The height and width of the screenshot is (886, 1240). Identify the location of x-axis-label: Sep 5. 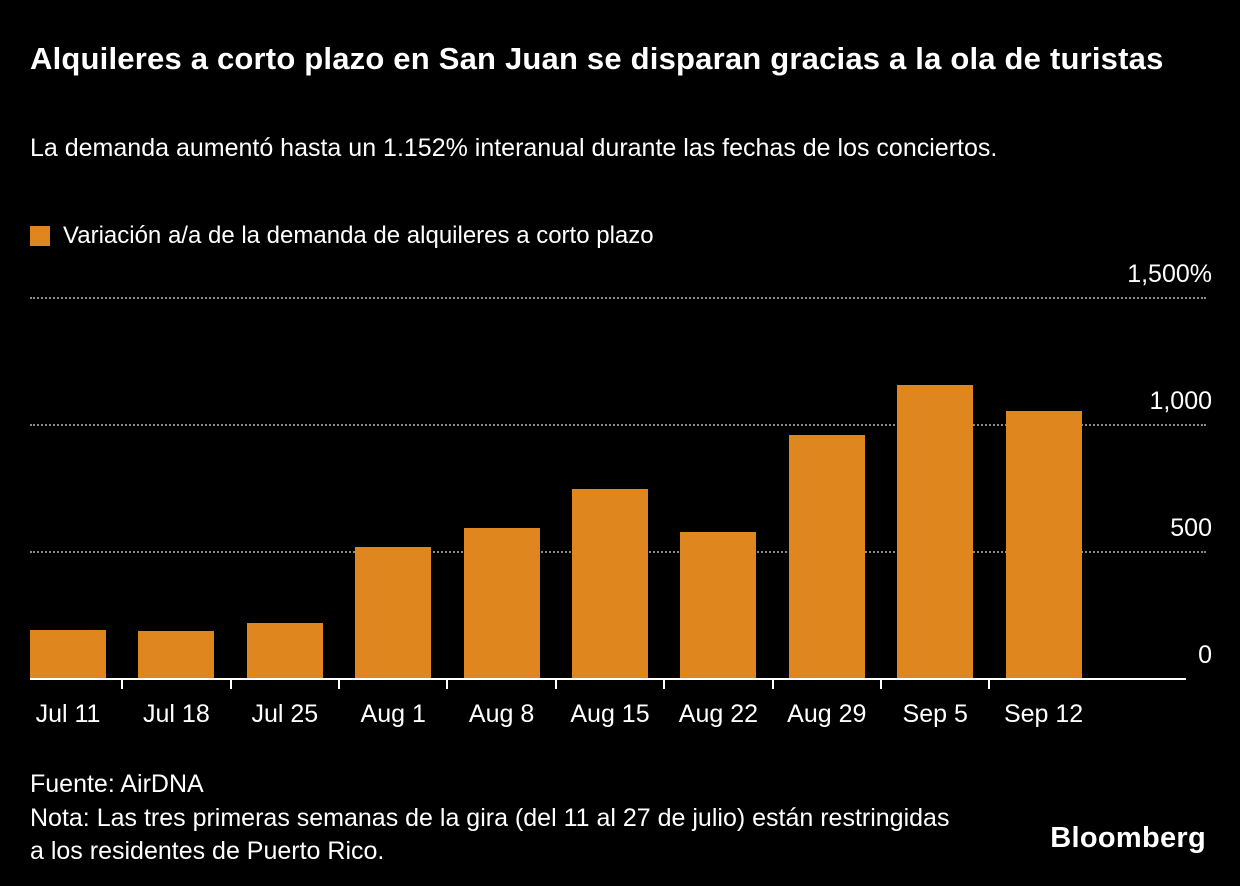
(935, 714).